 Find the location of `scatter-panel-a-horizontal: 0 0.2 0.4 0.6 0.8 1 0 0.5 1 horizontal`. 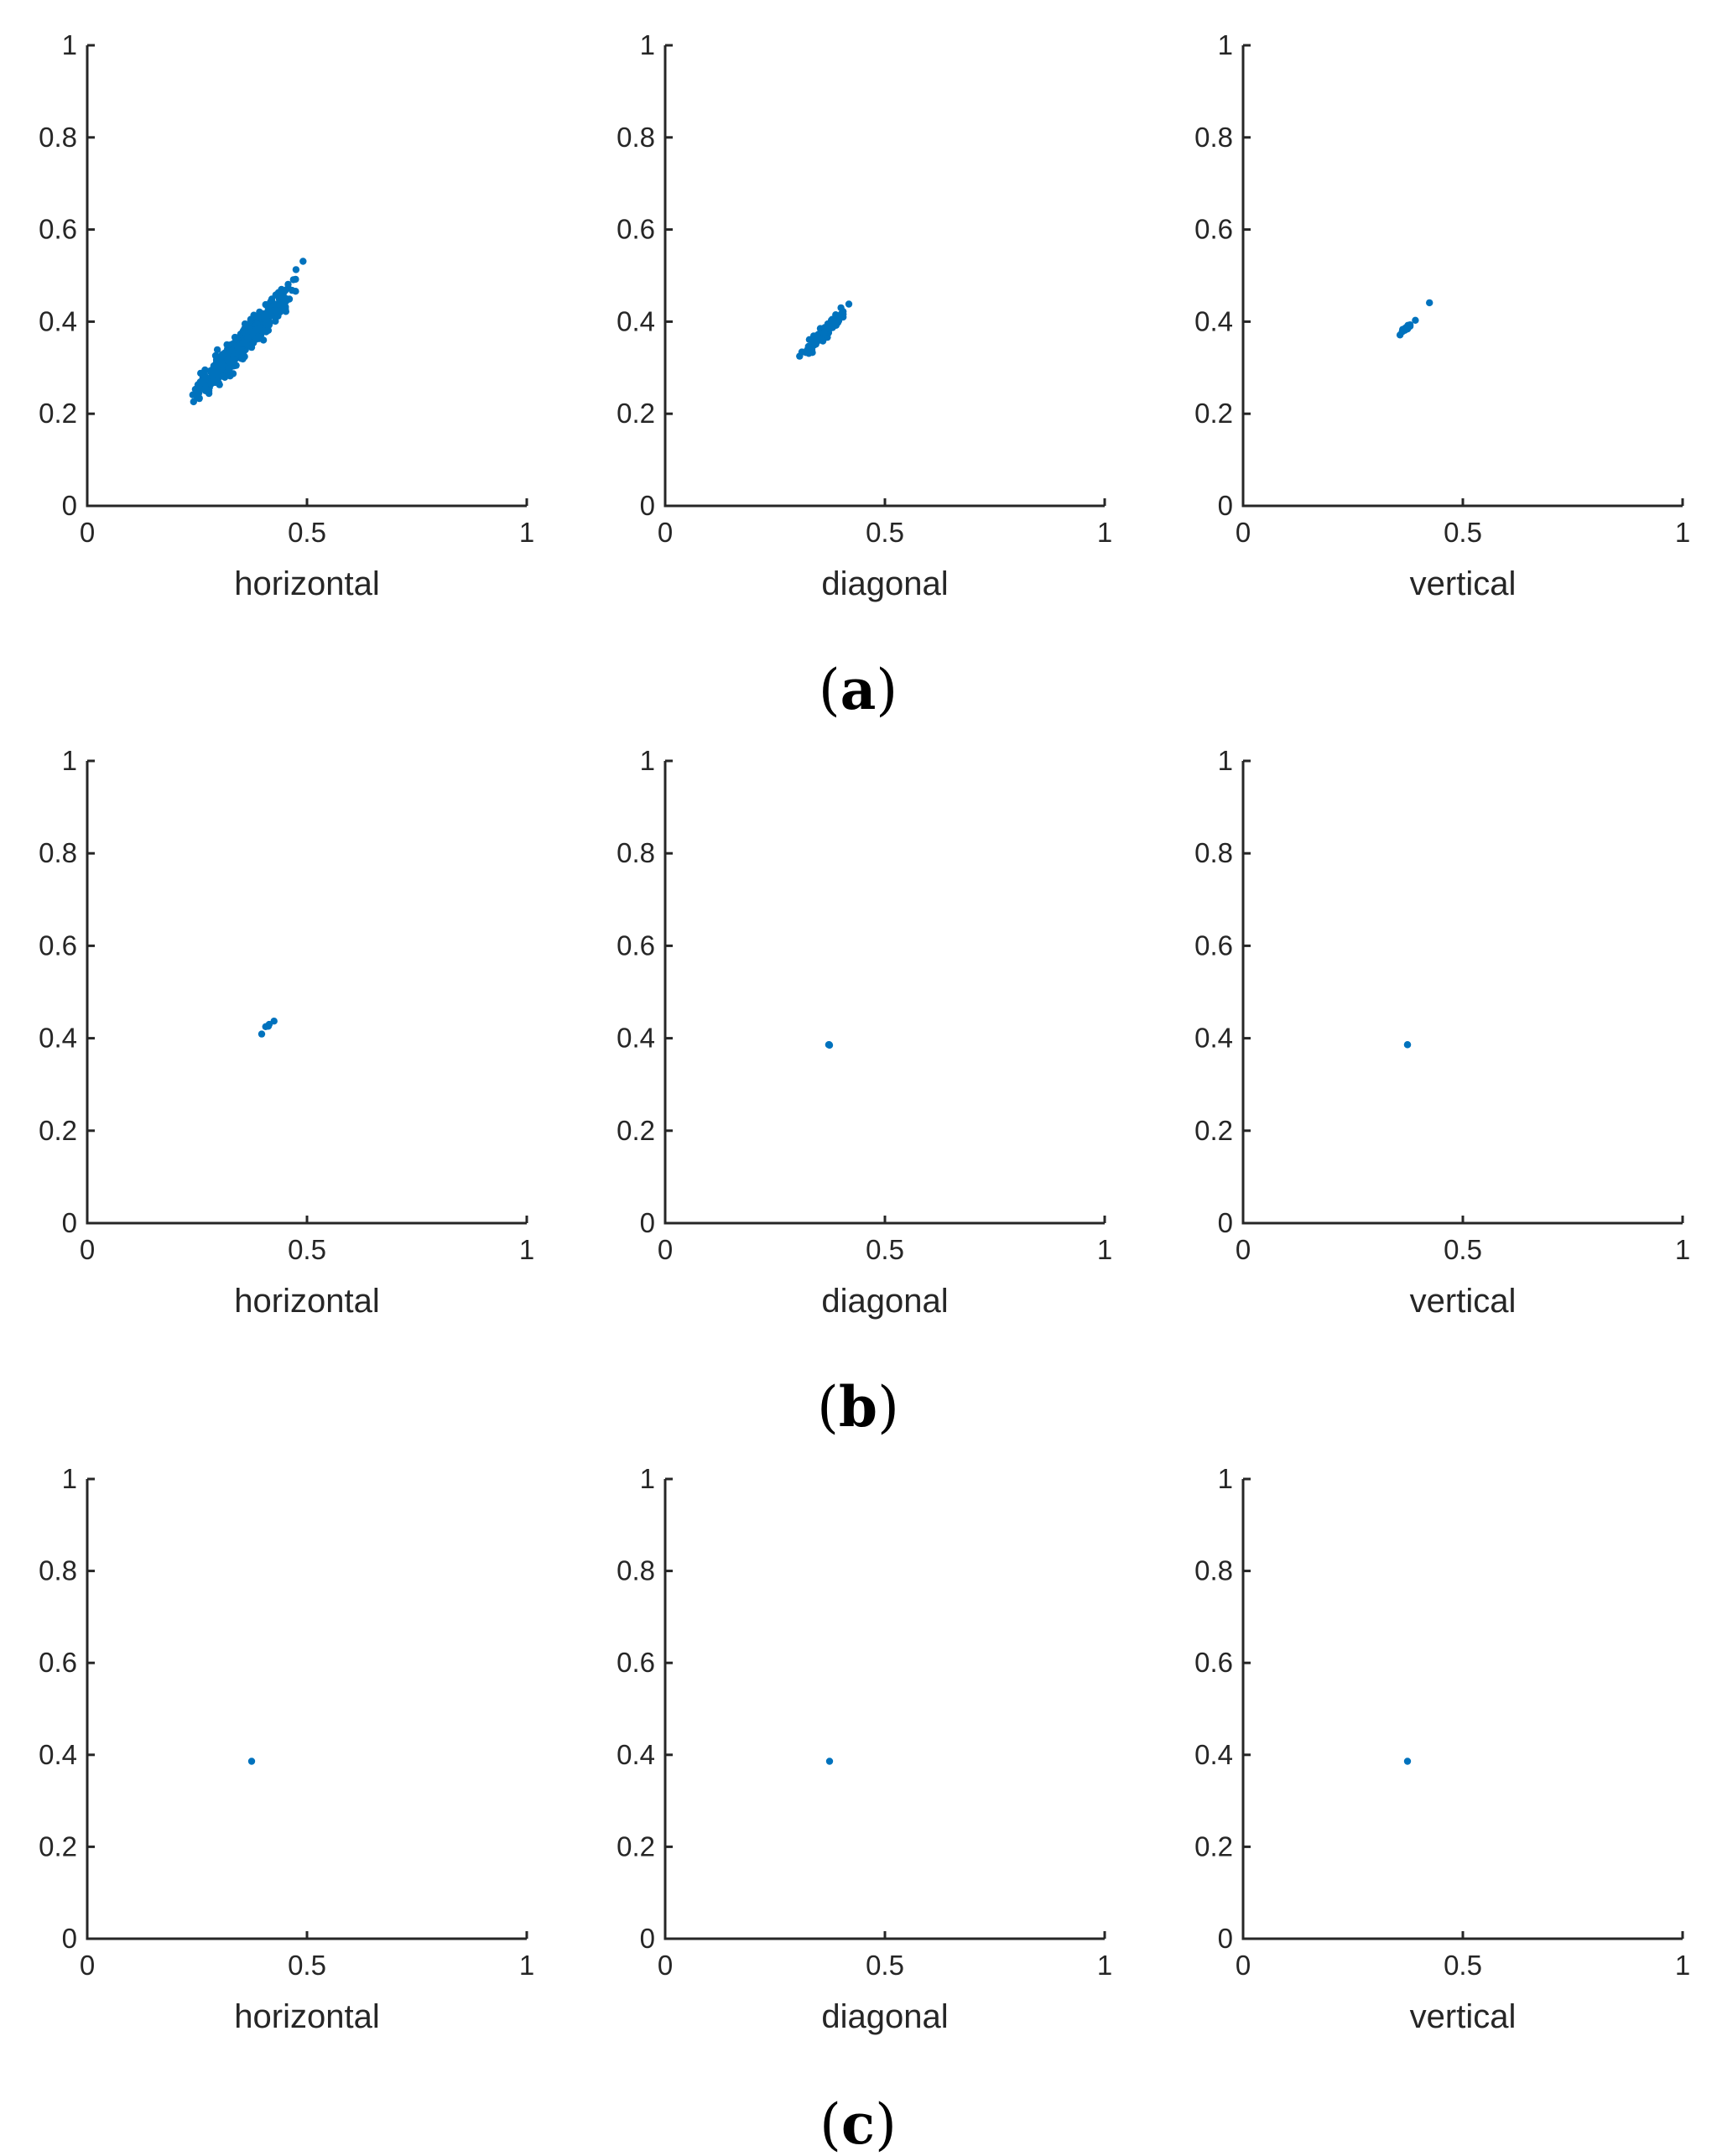

scatter-panel-a-horizontal: 0 0.2 0.4 0.6 0.8 1 0 0.5 1 horizontal is located at coordinates (286, 315).